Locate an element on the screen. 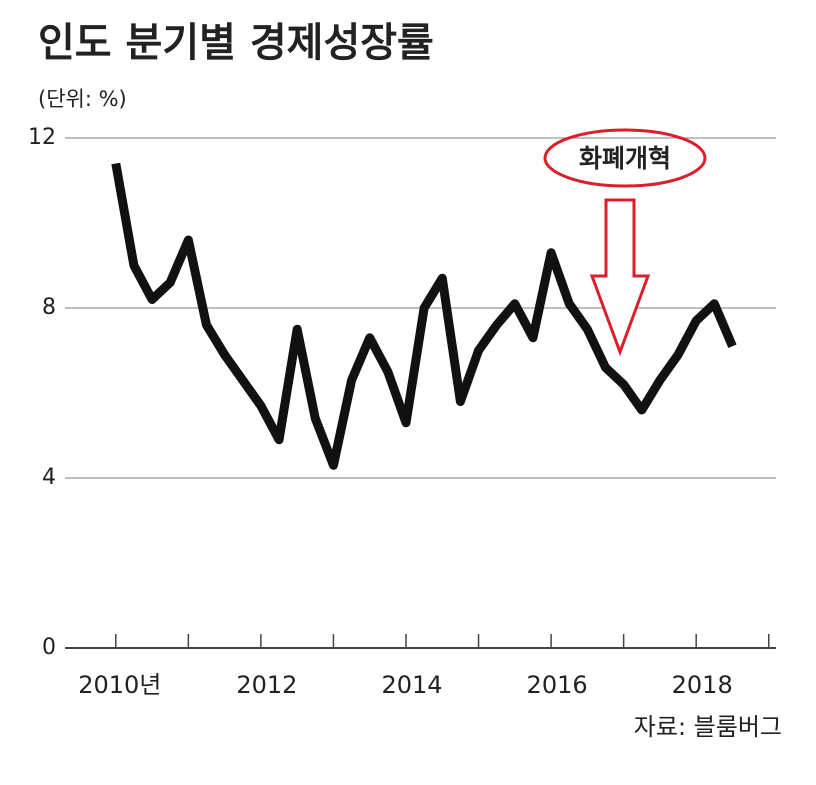 The height and width of the screenshot is (785, 816). y-tick-label: 4 is located at coordinates (49, 477).